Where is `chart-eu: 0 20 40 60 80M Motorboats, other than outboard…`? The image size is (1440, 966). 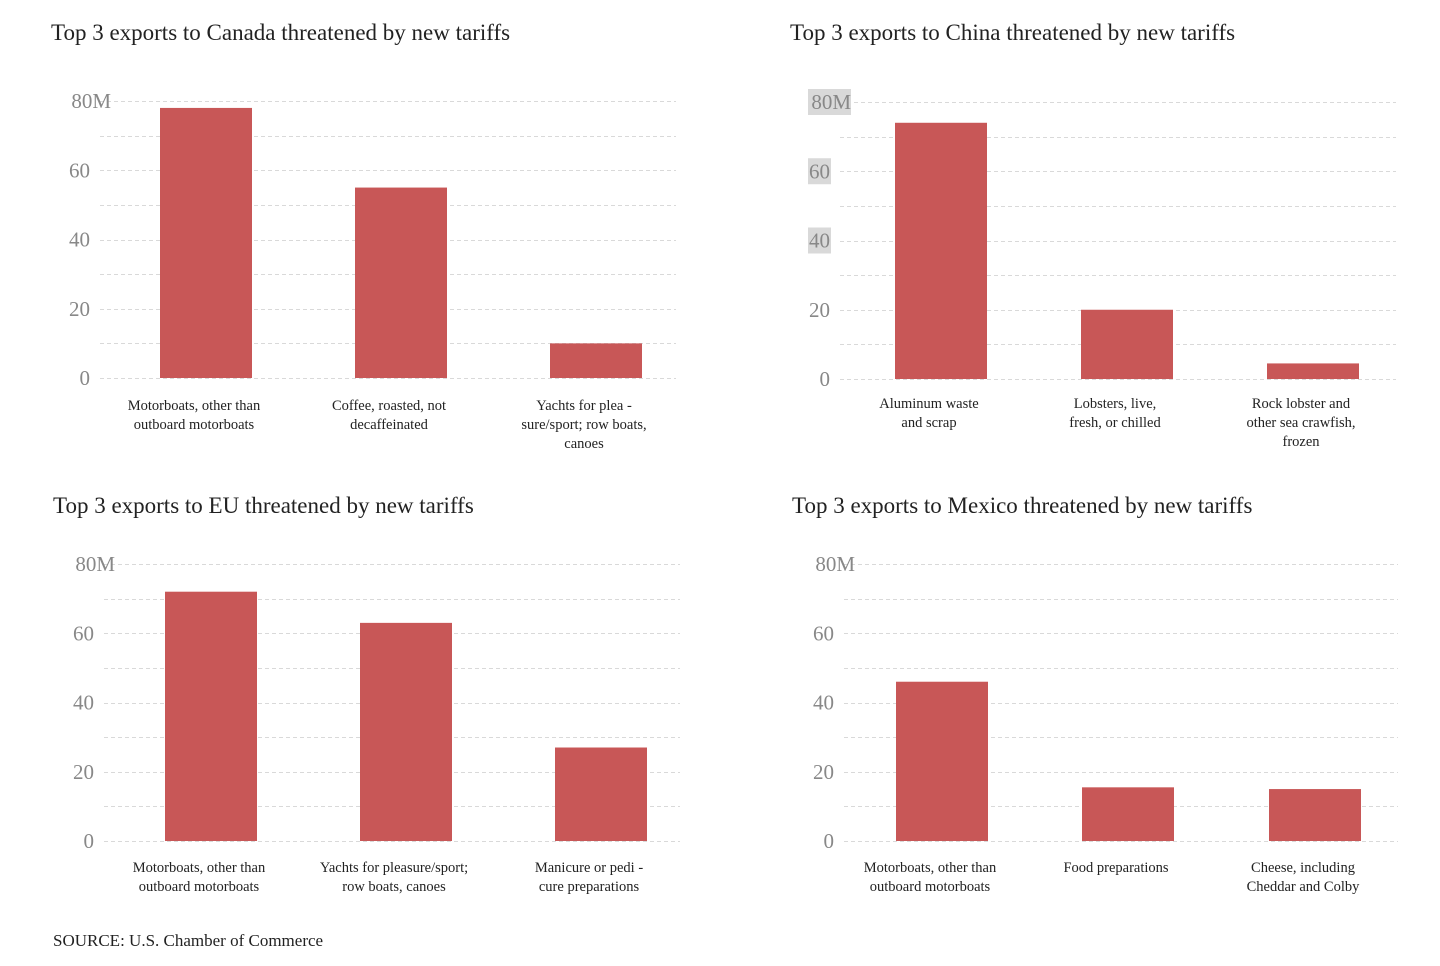
chart-eu: 0 20 40 60 80M Motorboats, other than outboard… is located at coordinates (376, 723).